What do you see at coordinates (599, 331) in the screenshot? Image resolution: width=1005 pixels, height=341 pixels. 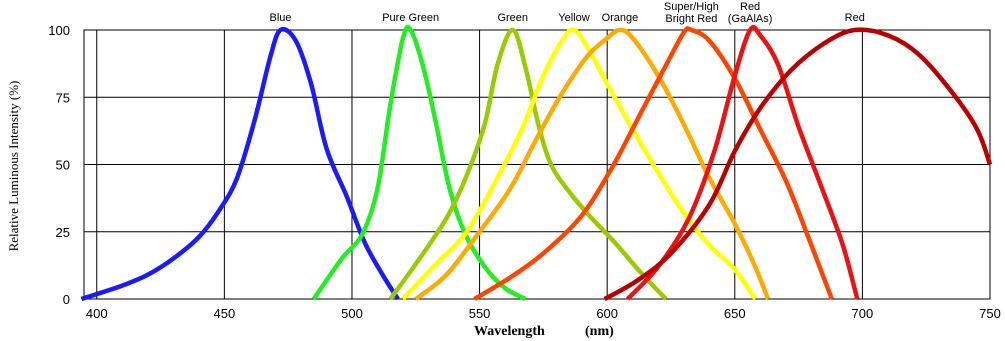 I see `x-axis-unit: (nm)` at bounding box center [599, 331].